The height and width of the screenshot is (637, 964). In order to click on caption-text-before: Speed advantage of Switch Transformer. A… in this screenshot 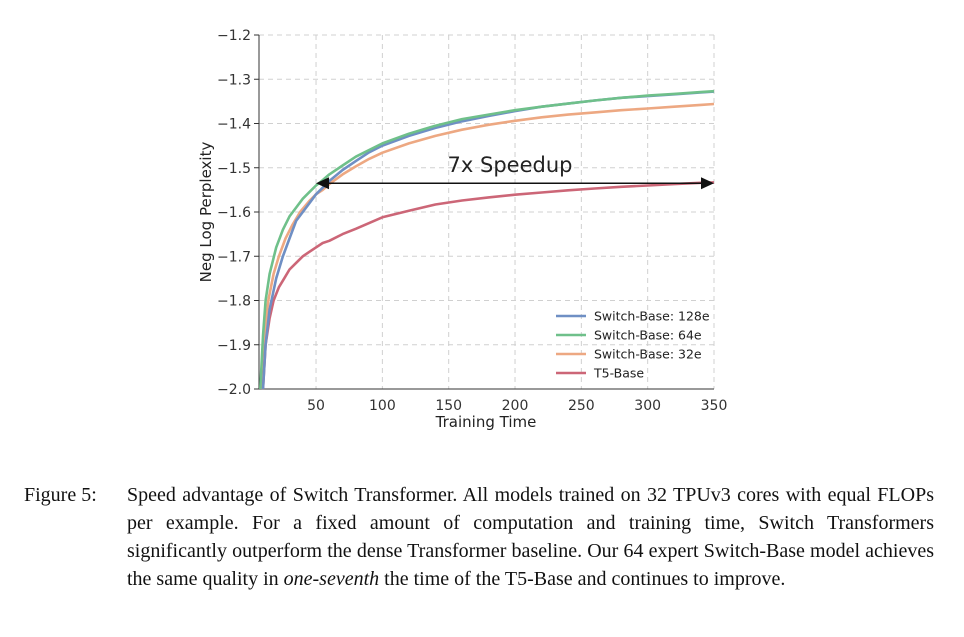, I will do `click(530, 537)`.